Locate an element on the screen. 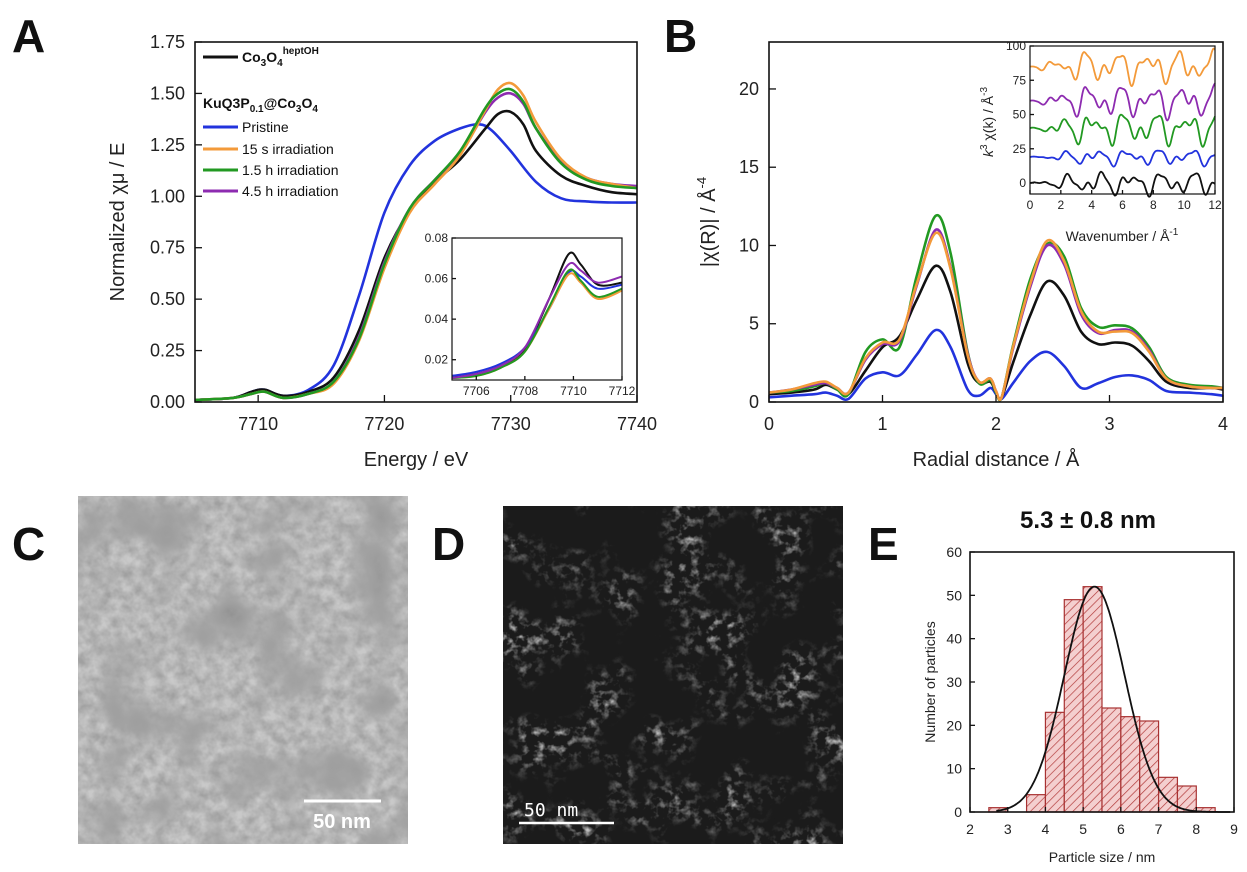 Image resolution: width=1247 pixels, height=872 pixels. chart-a-inset-xtick-label: 7706 is located at coordinates (476, 391).